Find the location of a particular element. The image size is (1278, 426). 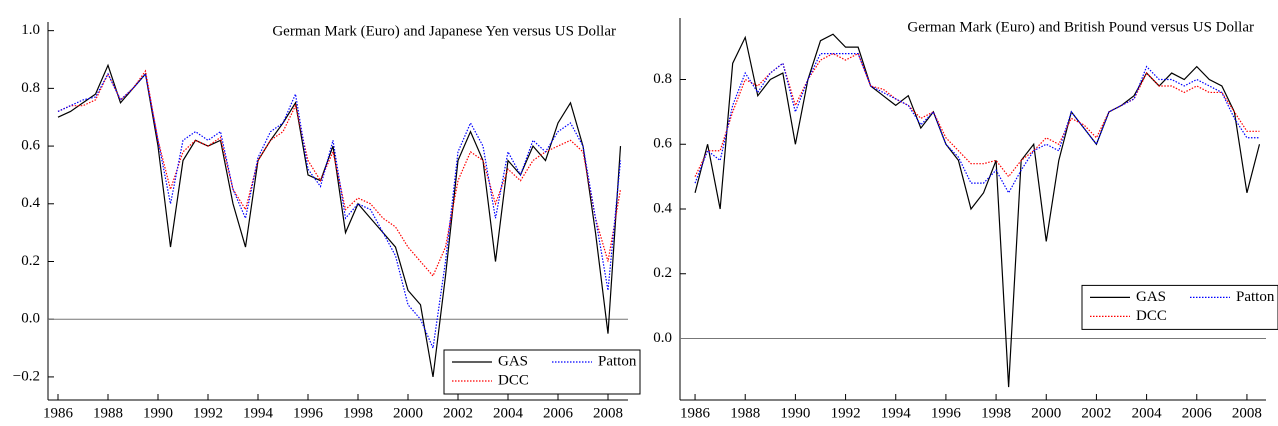

y-tick-label: −0.2 is located at coordinates (26, 376).